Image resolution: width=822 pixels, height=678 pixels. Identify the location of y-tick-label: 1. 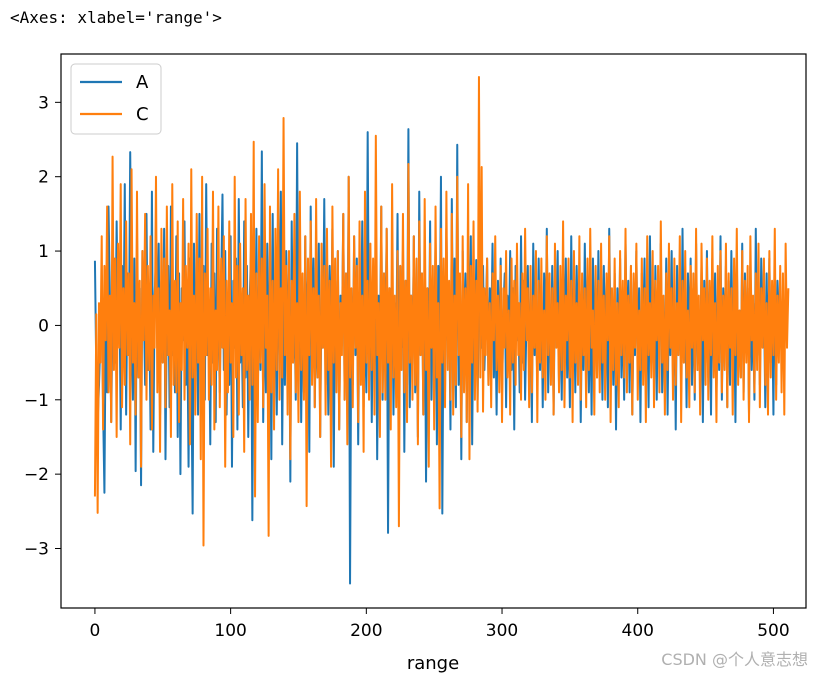
(43, 252).